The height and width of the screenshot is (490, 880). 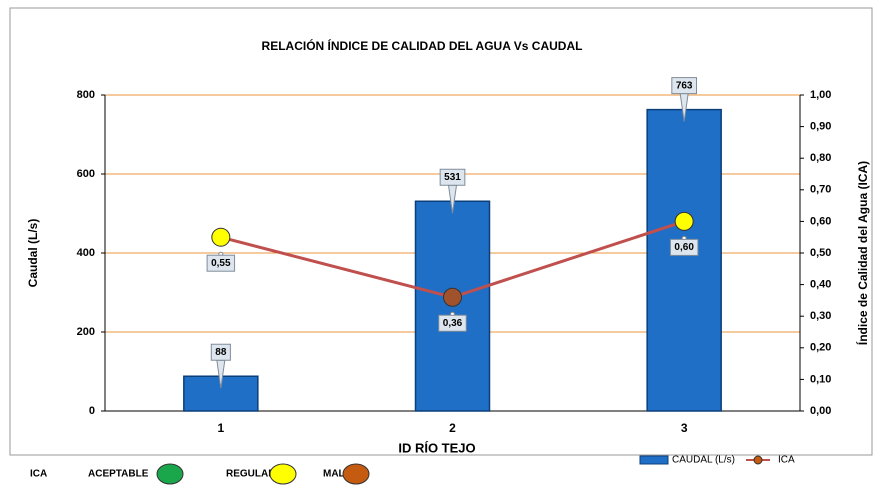 I want to click on bar-value-label: 88, so click(x=221, y=352).